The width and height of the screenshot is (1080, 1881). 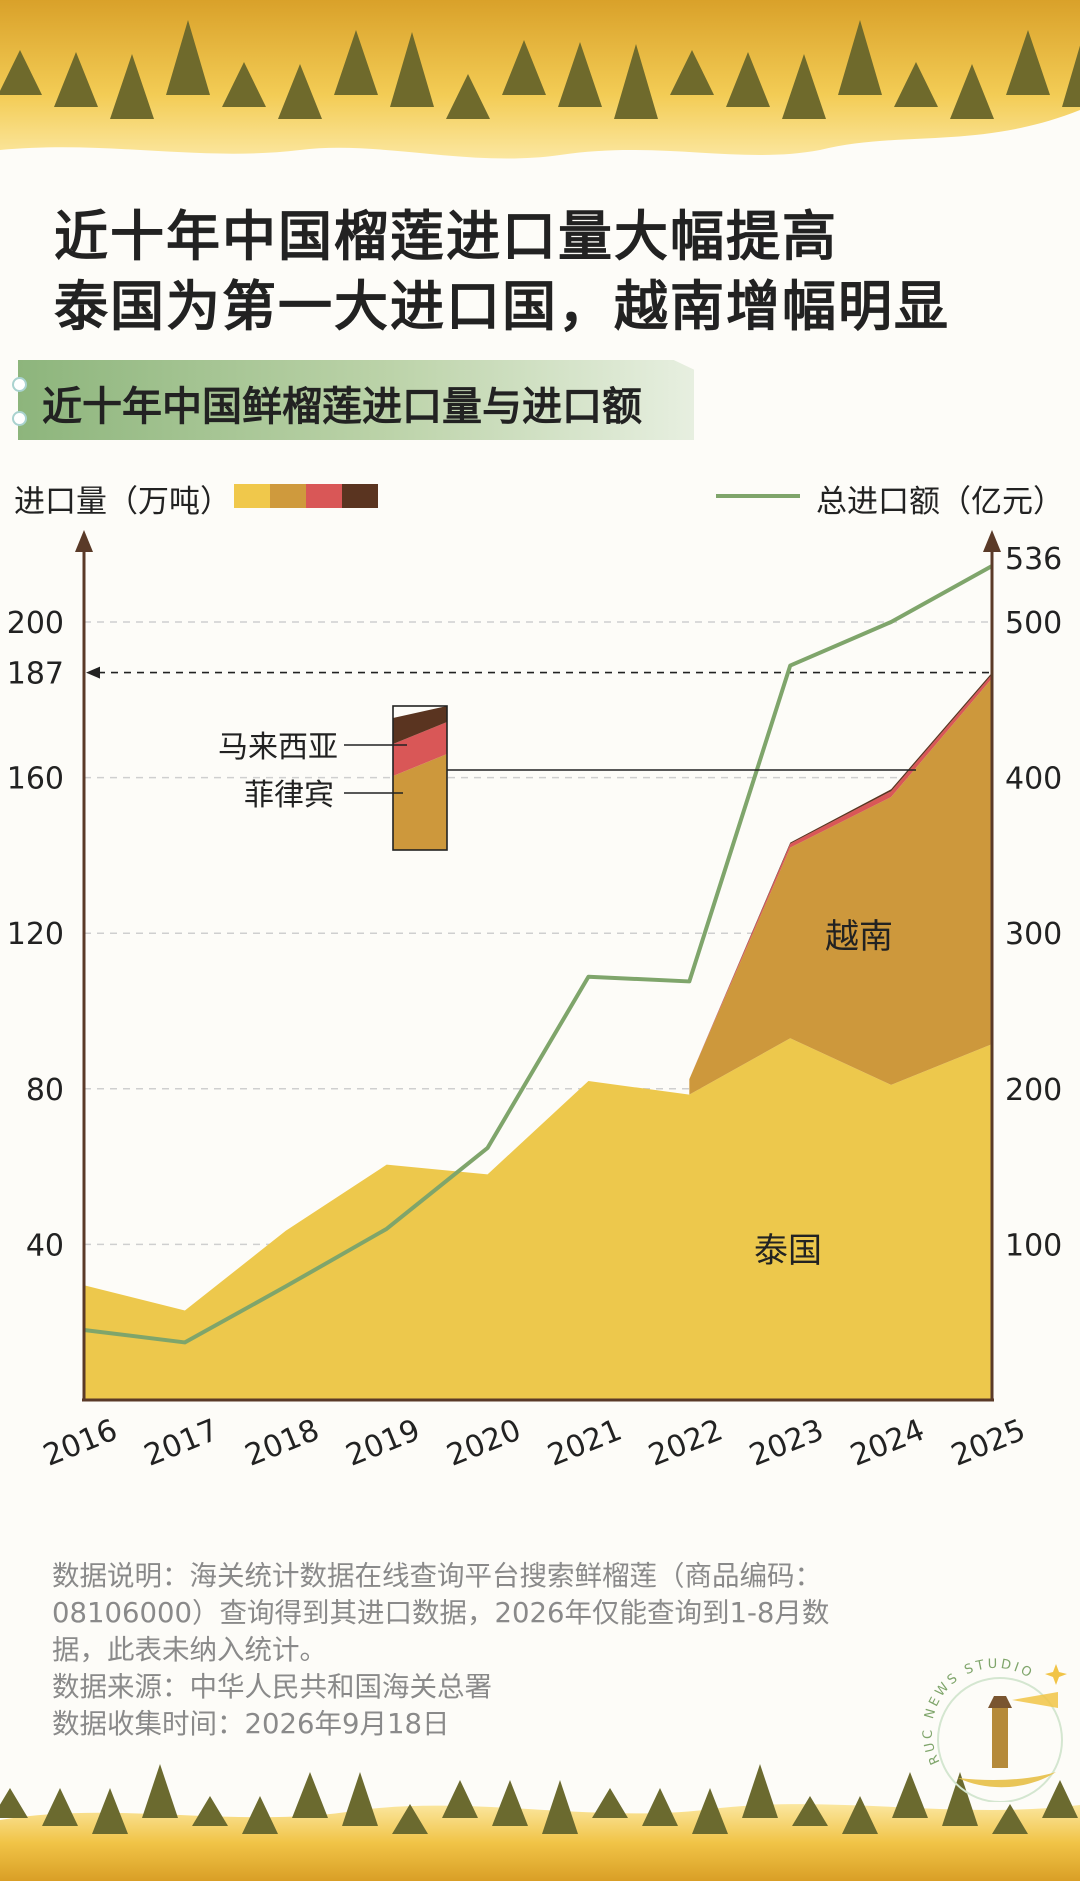 I want to click on left-tick-label: 40, so click(x=45, y=1245).